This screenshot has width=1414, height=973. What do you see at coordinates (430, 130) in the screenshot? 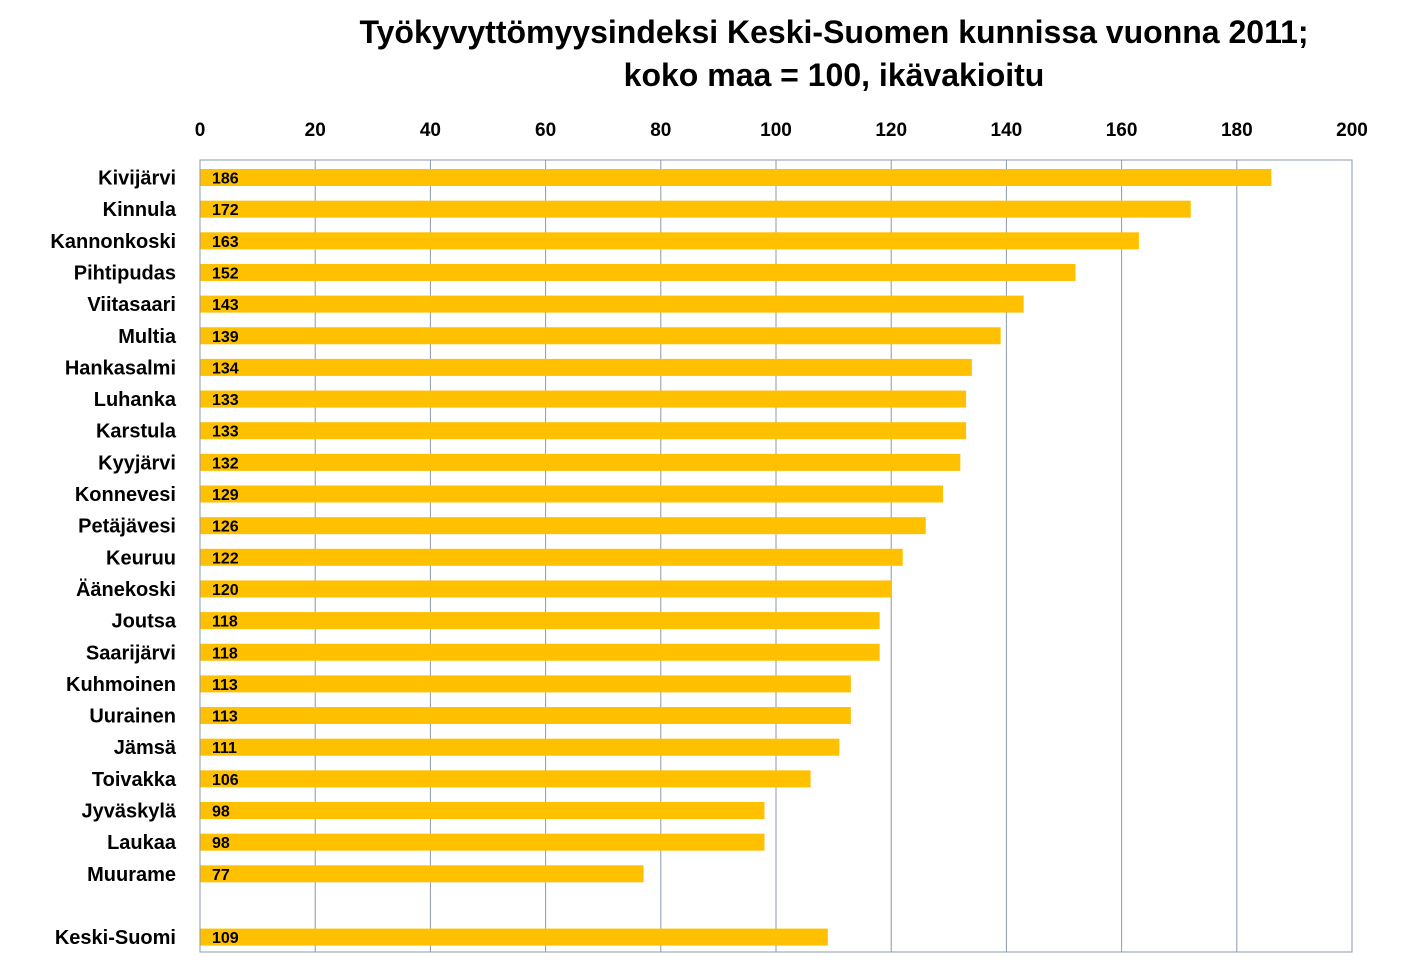
I see `x-tick-label: 40` at bounding box center [430, 130].